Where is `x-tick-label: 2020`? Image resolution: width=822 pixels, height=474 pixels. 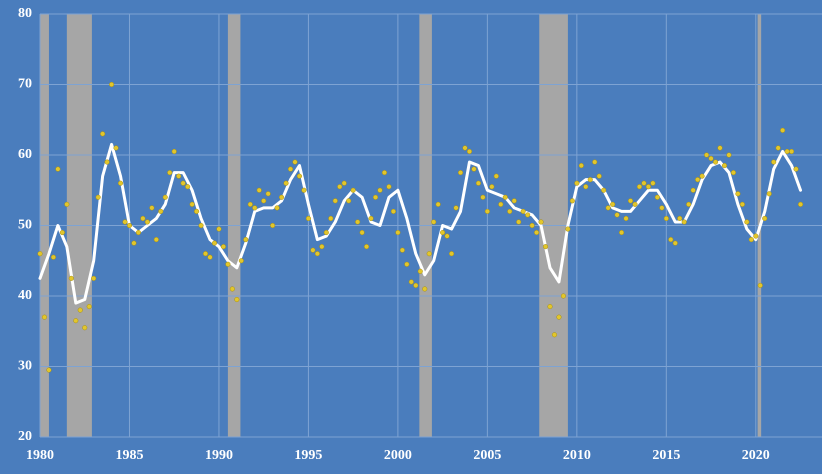 x-tick-label: 2020 is located at coordinates (756, 455).